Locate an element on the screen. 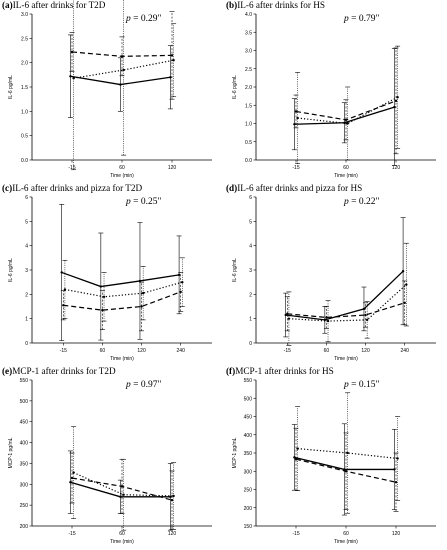 Image resolution: width=447 pixels, height=550 pixels. y-tick-label: 6 is located at coordinates (250, 198).